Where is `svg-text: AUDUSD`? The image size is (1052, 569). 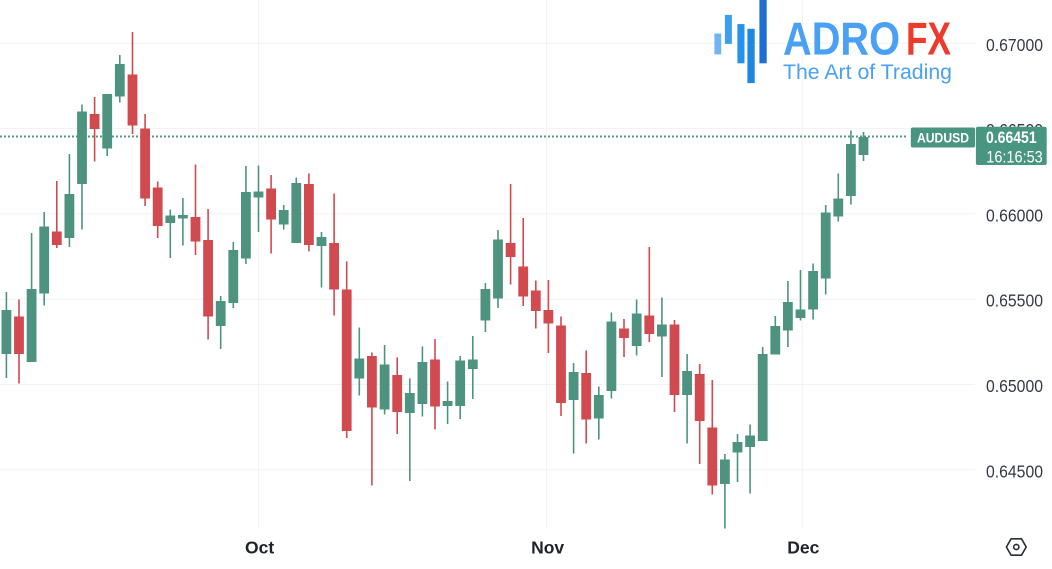 svg-text: AUDUSD is located at coordinates (943, 137).